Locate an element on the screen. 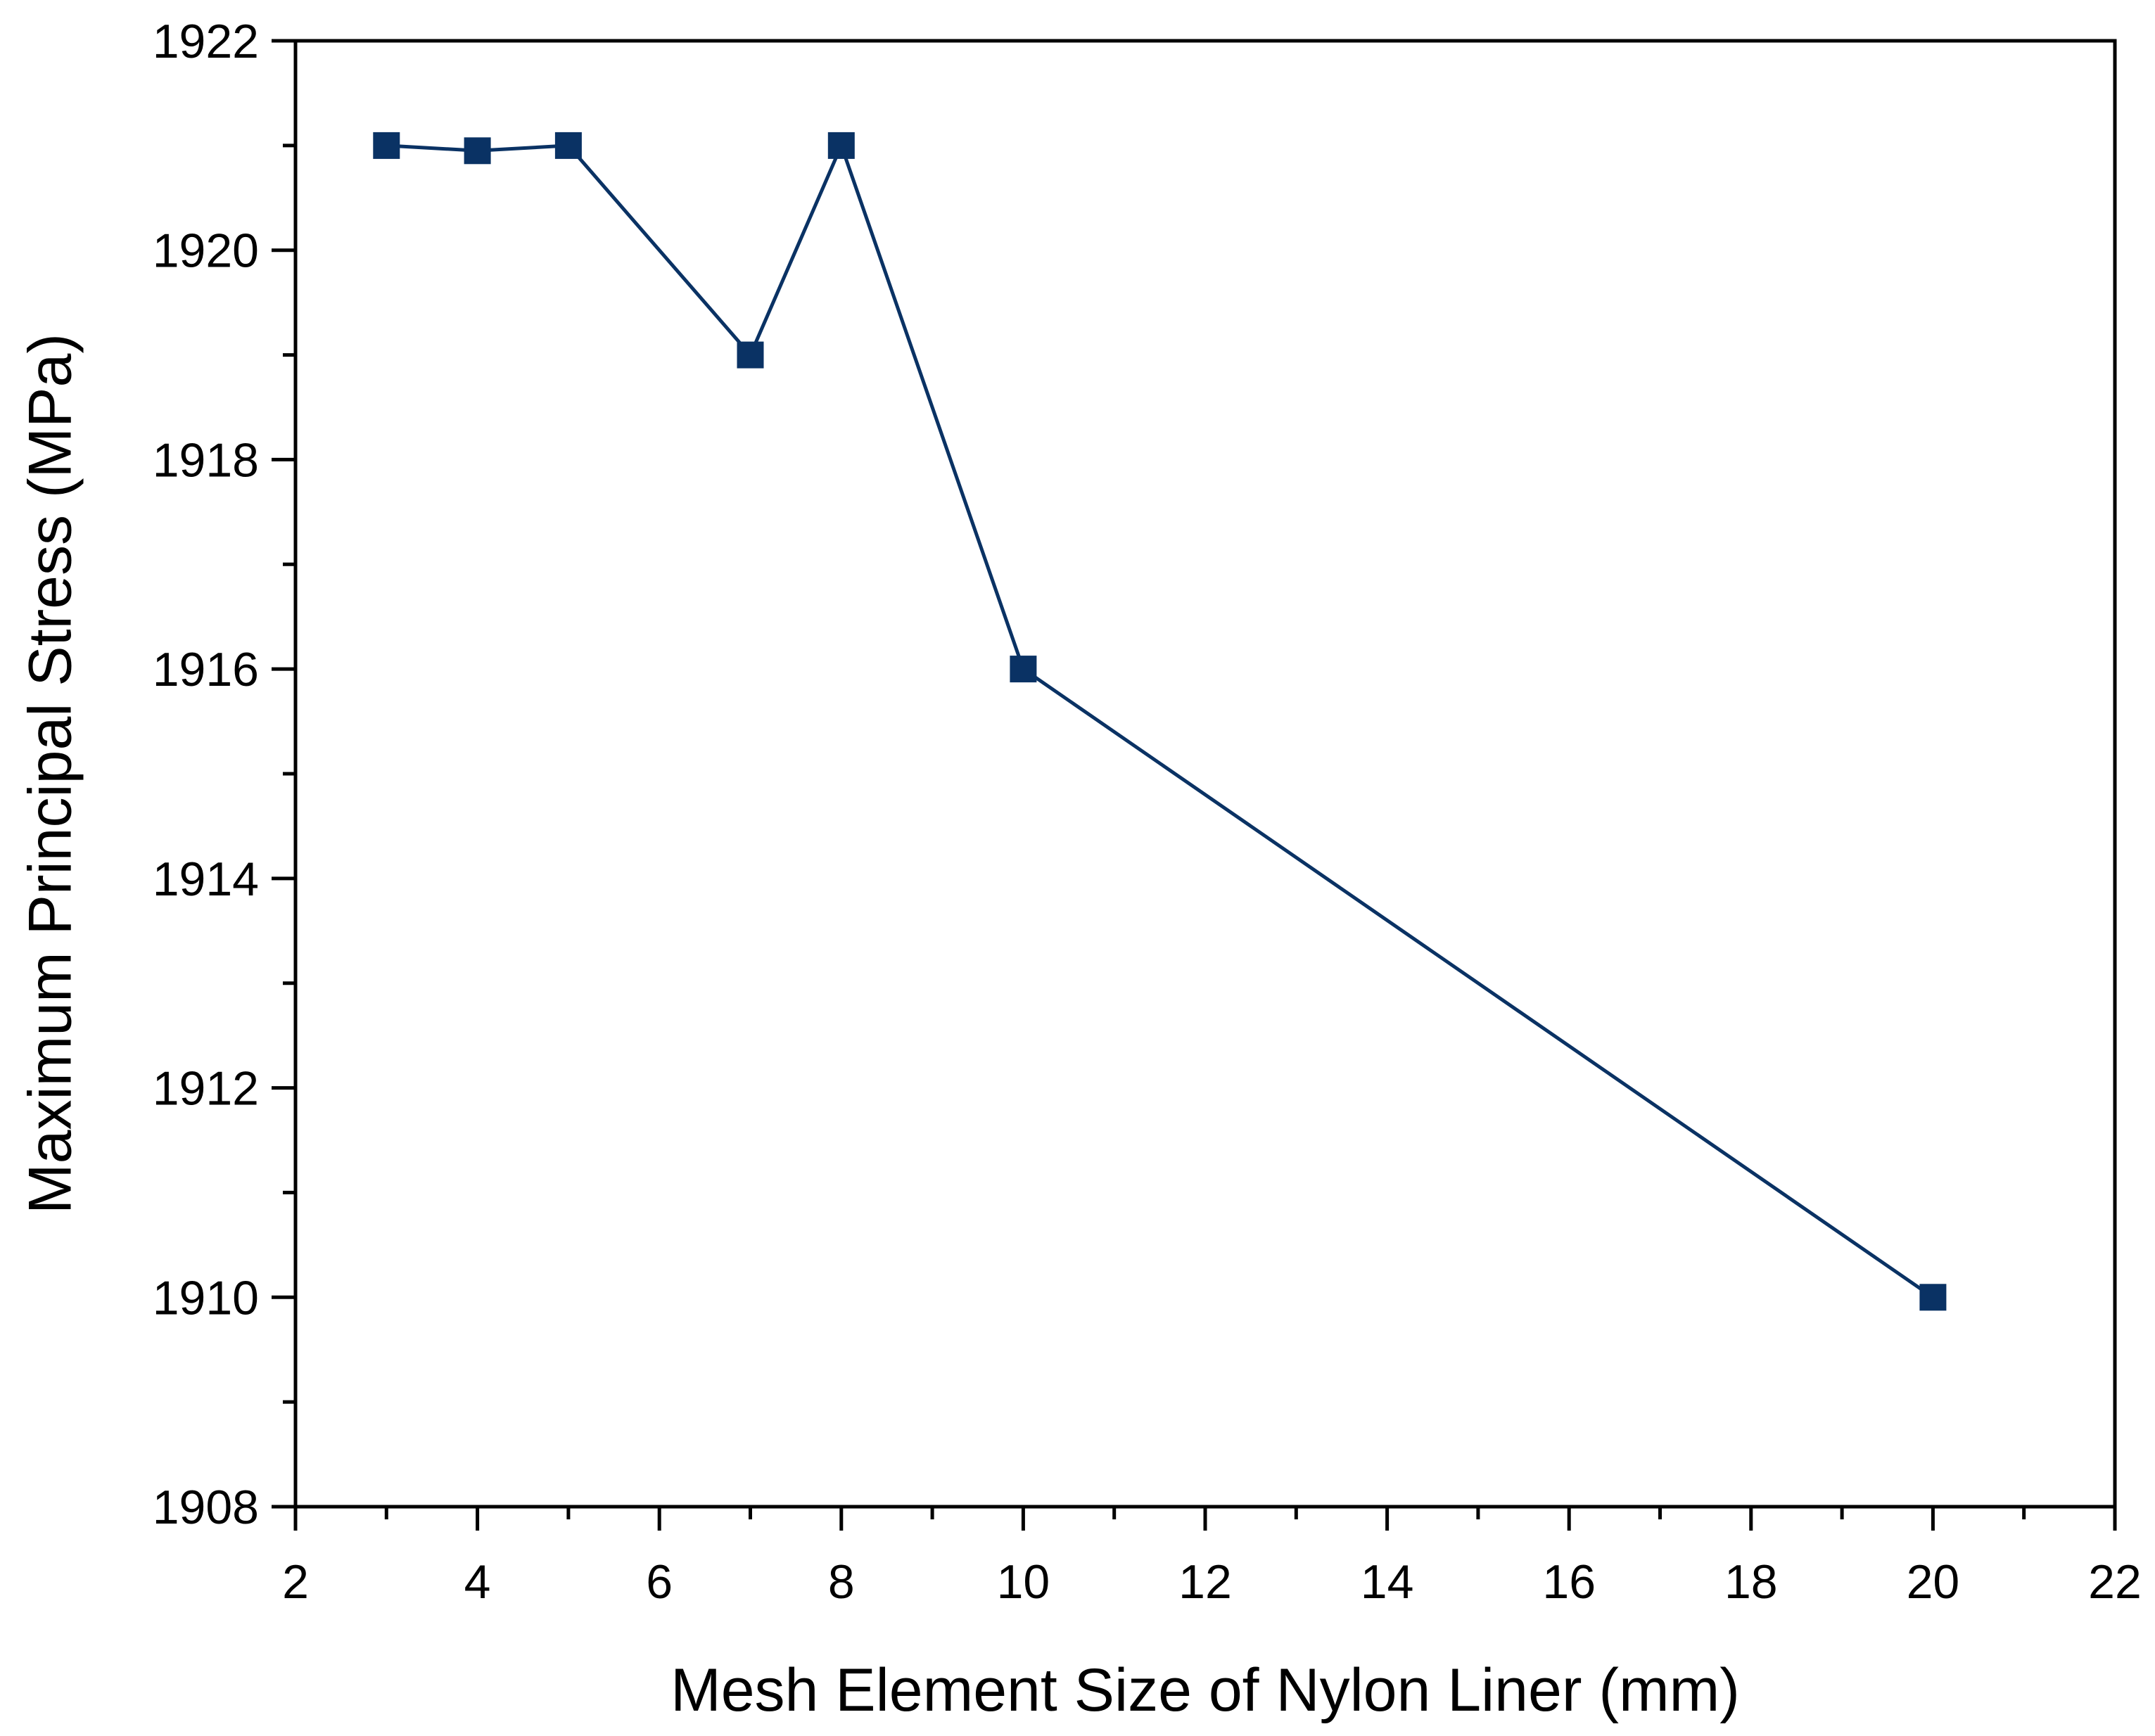 The height and width of the screenshot is (1736, 2155). y-tick-label: 1916 is located at coordinates (206, 669).